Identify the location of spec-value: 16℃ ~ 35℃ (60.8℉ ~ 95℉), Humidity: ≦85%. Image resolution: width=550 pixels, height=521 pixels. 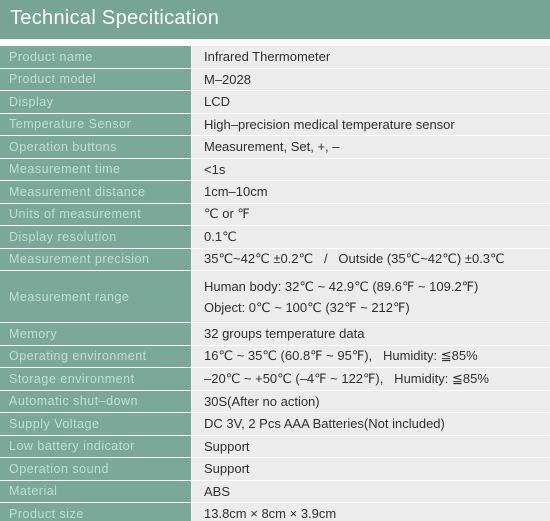
(370, 356).